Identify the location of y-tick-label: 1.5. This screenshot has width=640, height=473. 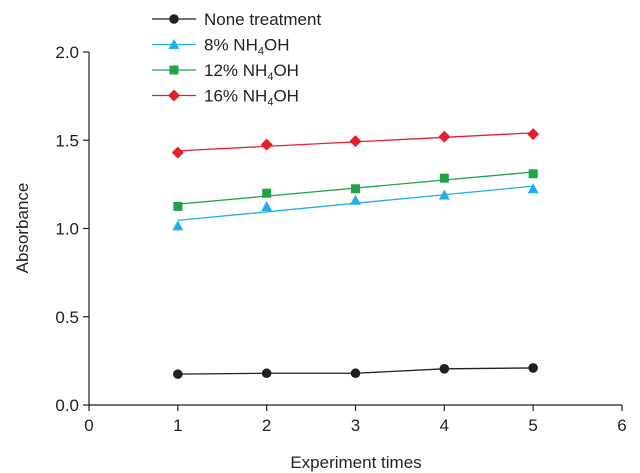
(67, 140).